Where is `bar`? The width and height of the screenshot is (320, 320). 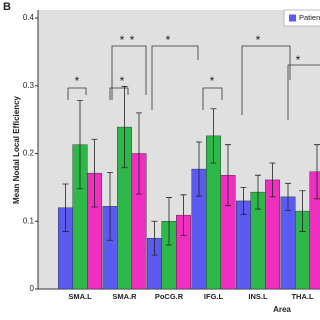
bar is located at coordinates (314, 230).